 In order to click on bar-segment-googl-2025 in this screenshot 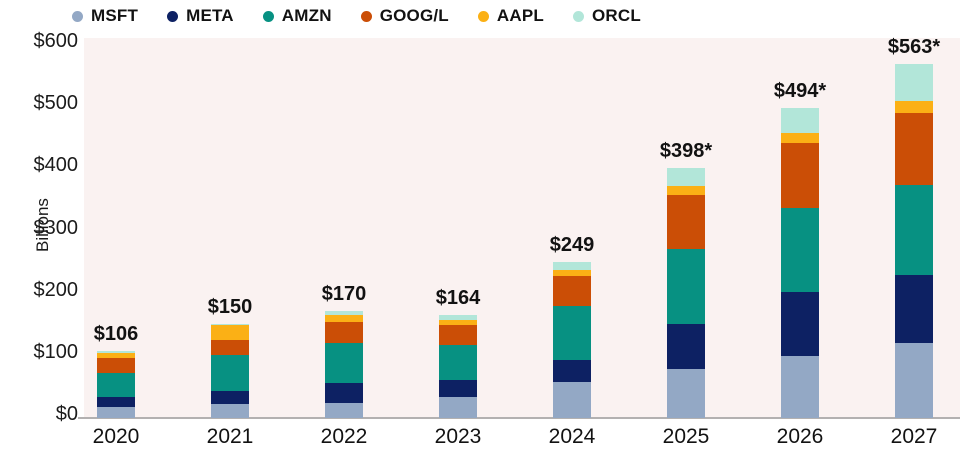, I will do `click(686, 221)`.